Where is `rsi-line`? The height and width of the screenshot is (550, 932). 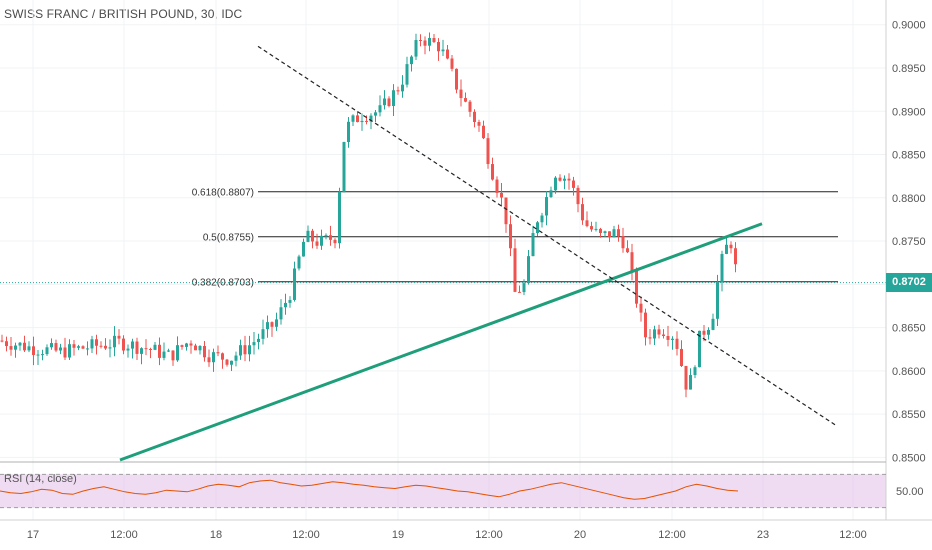 rsi-line is located at coordinates (369, 489).